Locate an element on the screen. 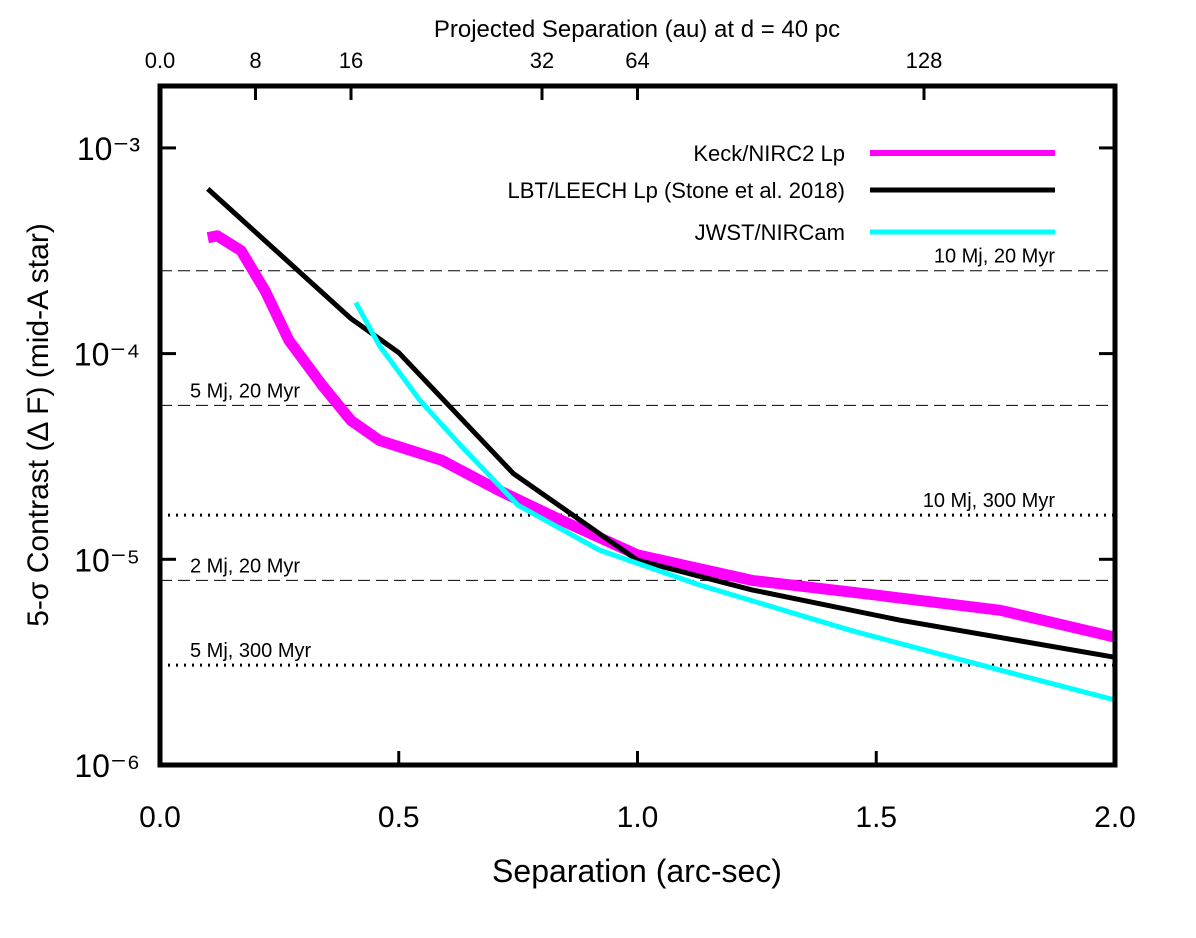  reference-label: 2 Mj, 20 Myr is located at coordinates (245, 566).